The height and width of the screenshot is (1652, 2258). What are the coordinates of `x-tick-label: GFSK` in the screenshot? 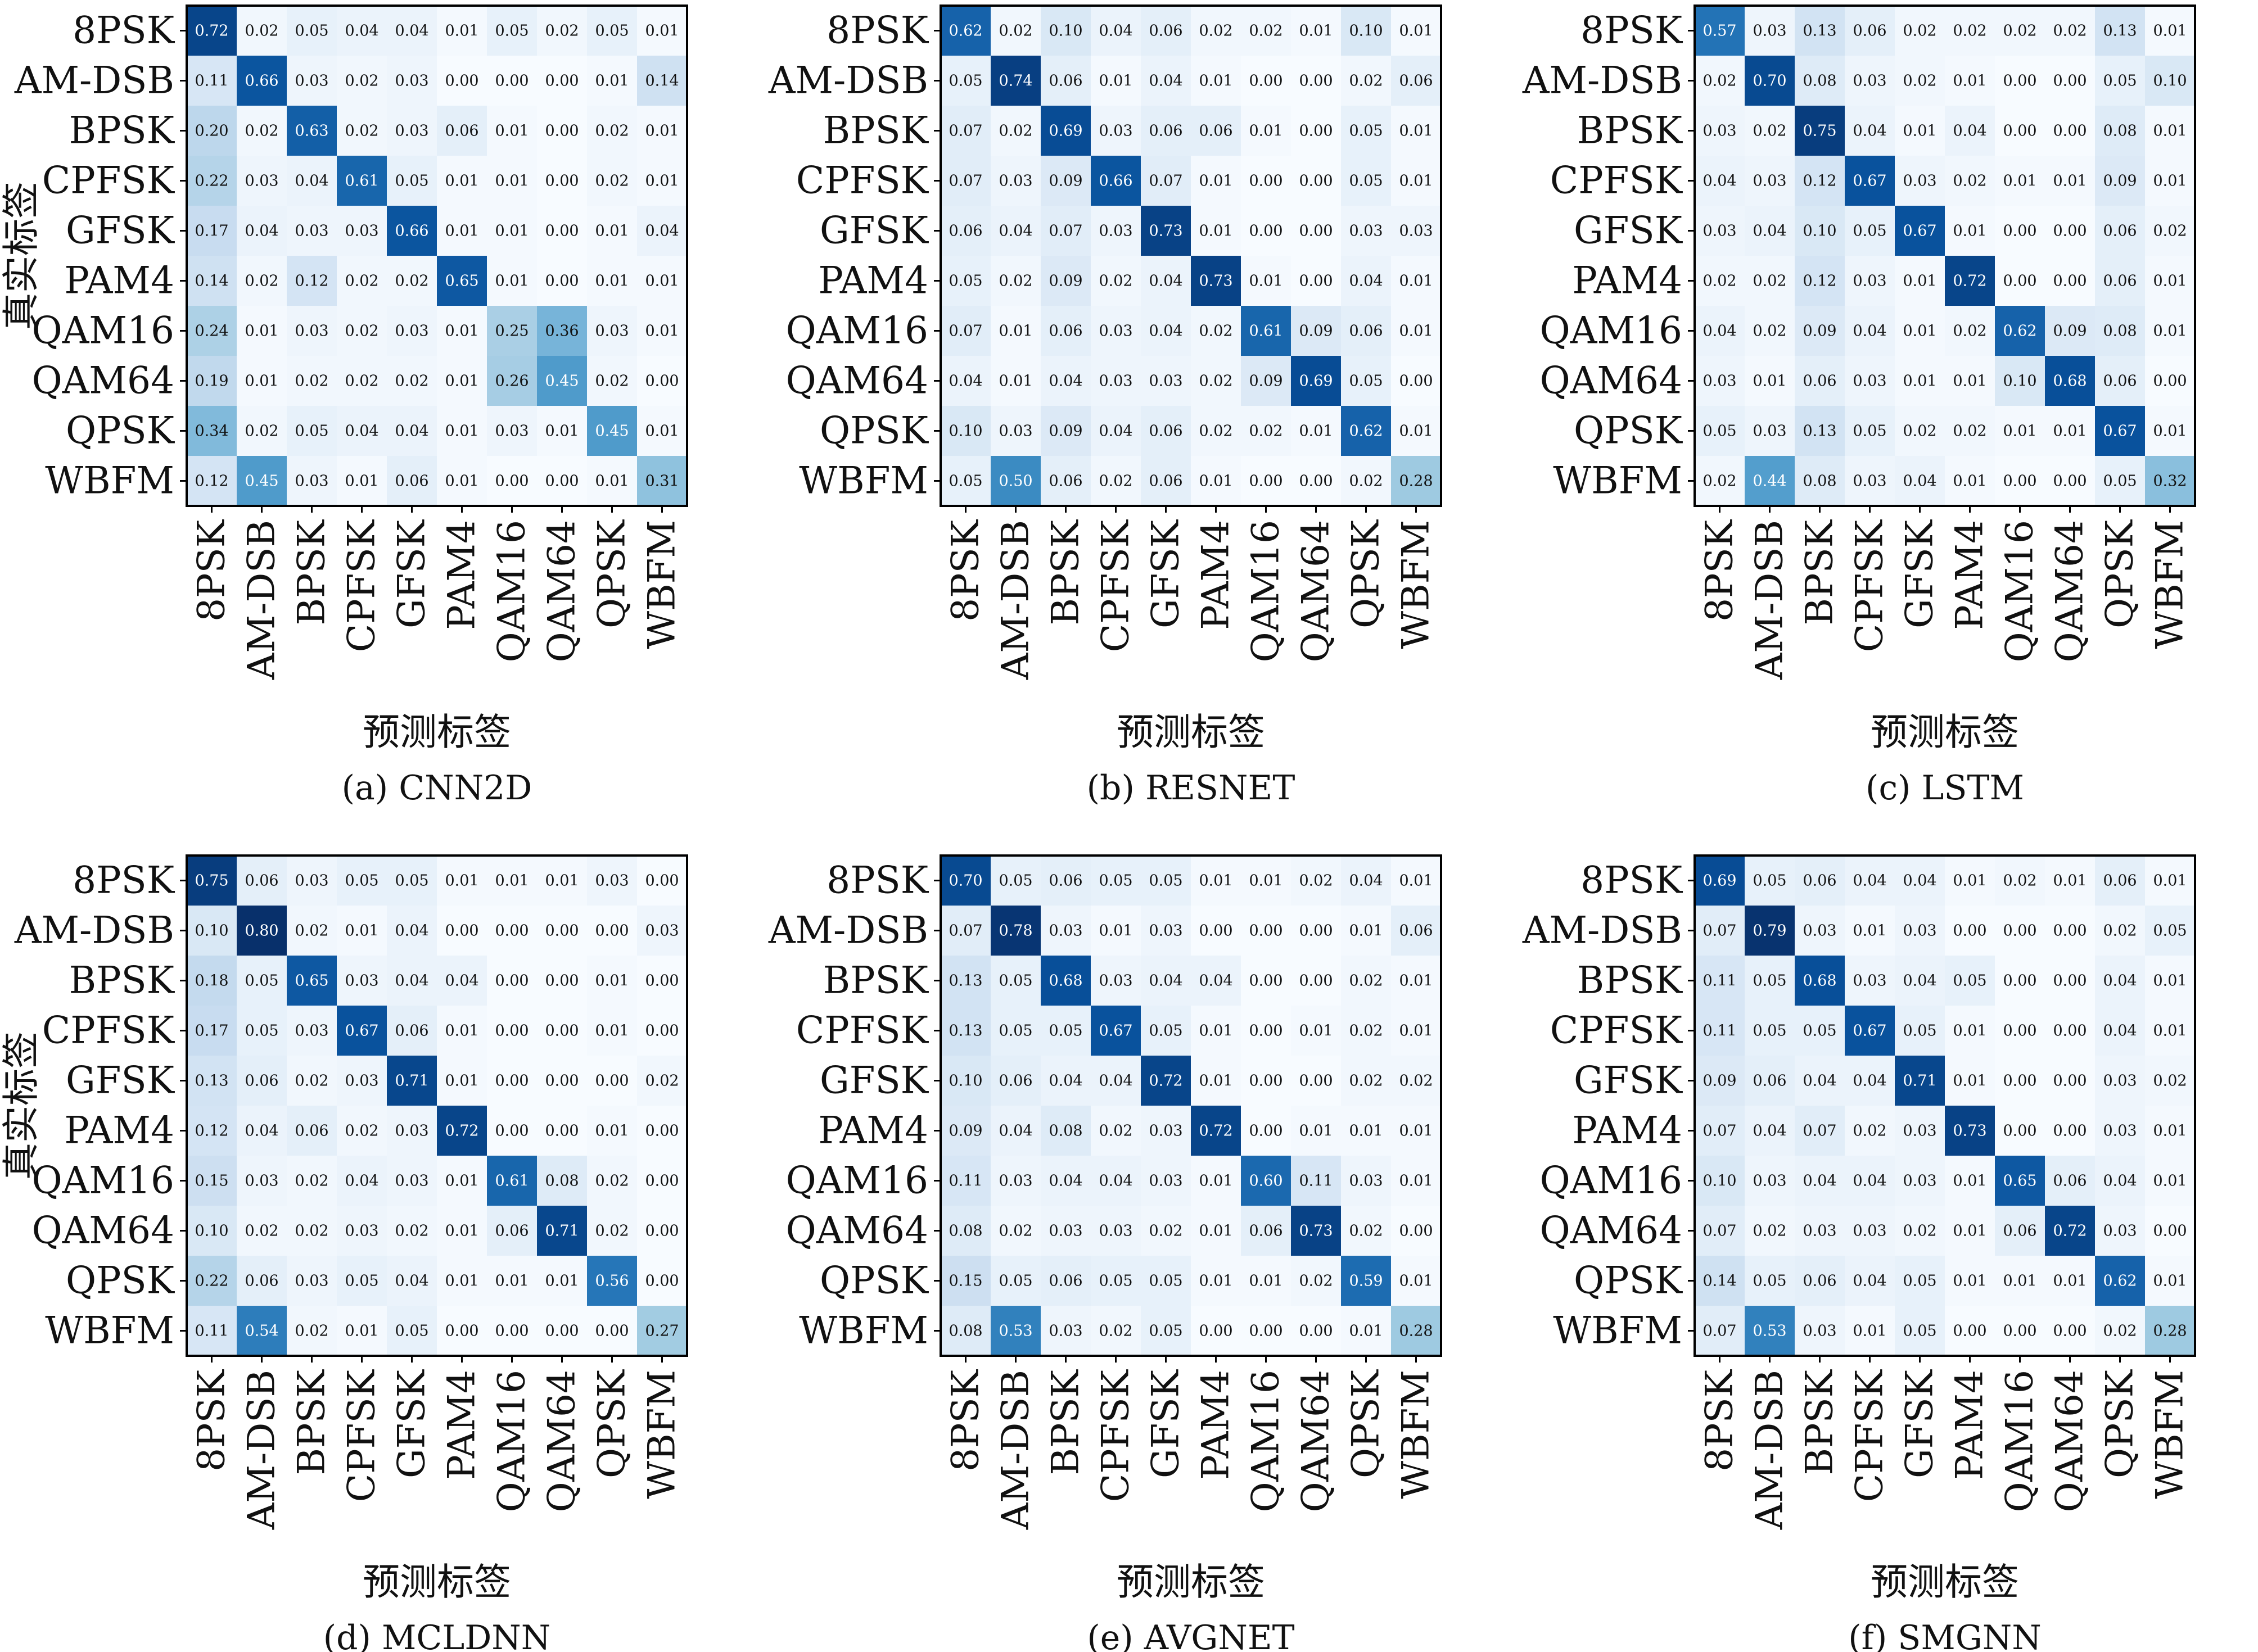 It's located at (1165, 1424).